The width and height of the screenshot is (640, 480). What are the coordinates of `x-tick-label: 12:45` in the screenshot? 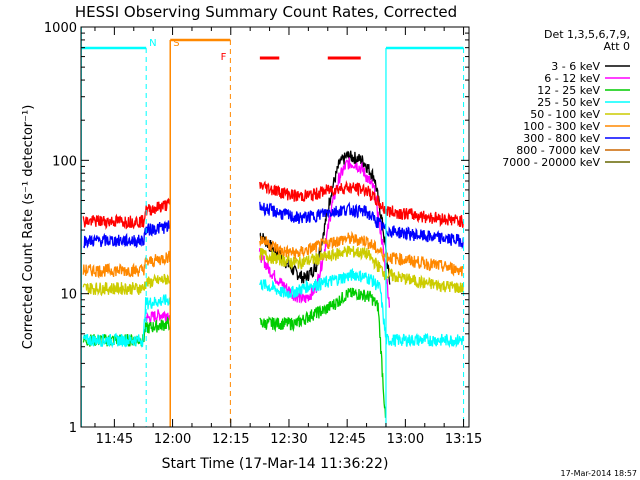 It's located at (346, 439).